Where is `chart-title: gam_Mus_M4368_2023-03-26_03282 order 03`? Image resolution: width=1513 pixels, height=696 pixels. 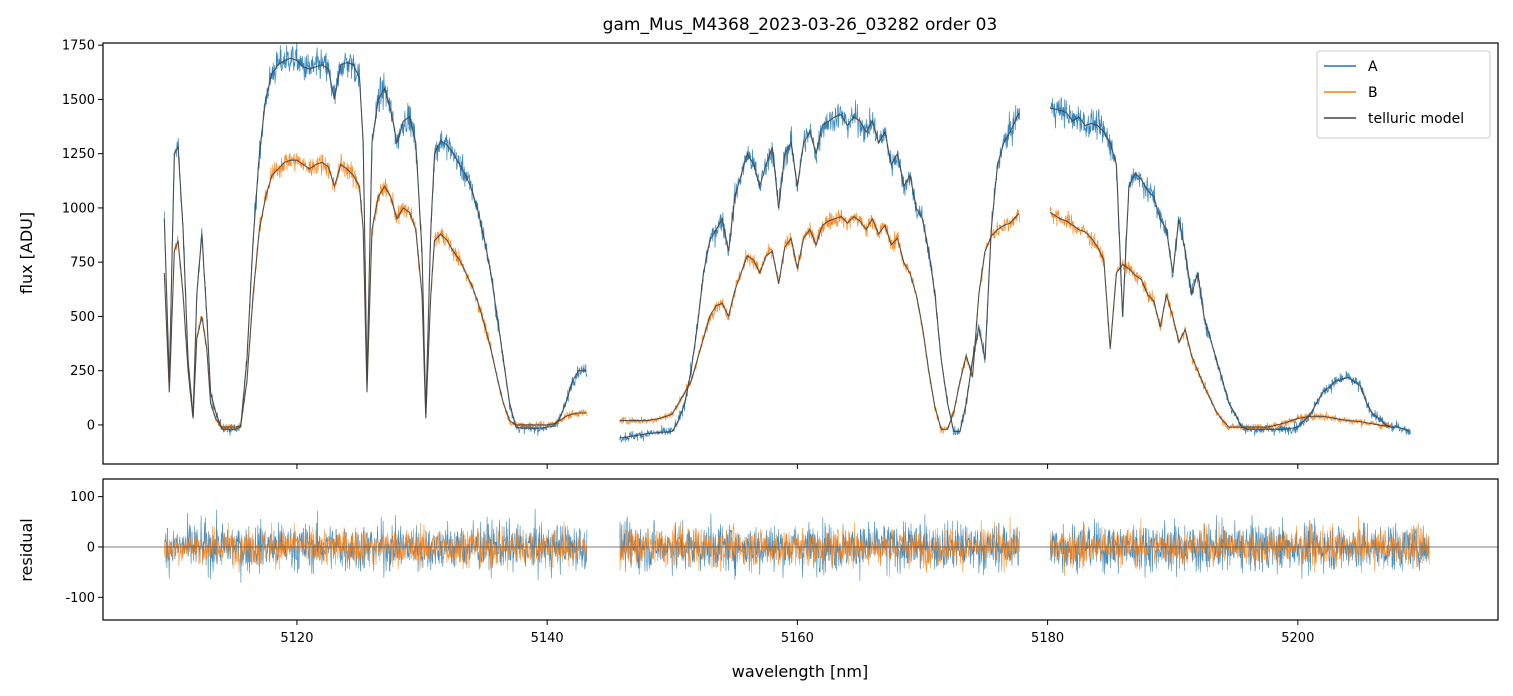 chart-title: gam_Mus_M4368_2023-03-26_03282 order 03 is located at coordinates (800, 25).